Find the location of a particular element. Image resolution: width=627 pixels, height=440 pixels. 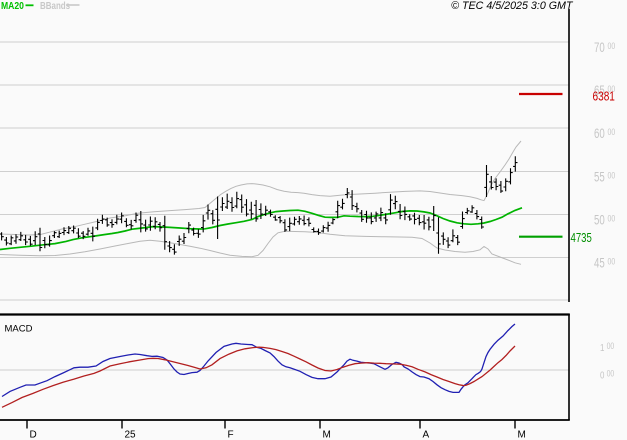

svg-text: F is located at coordinates (231, 435).